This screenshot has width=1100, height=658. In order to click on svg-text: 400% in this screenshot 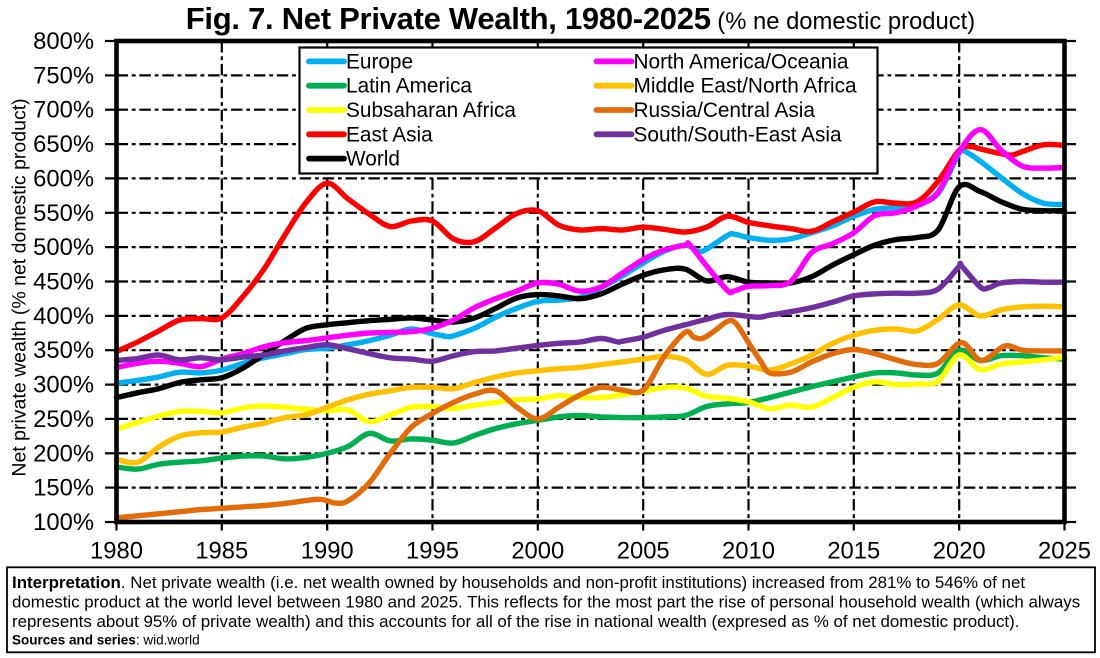, I will do `click(63, 316)`.